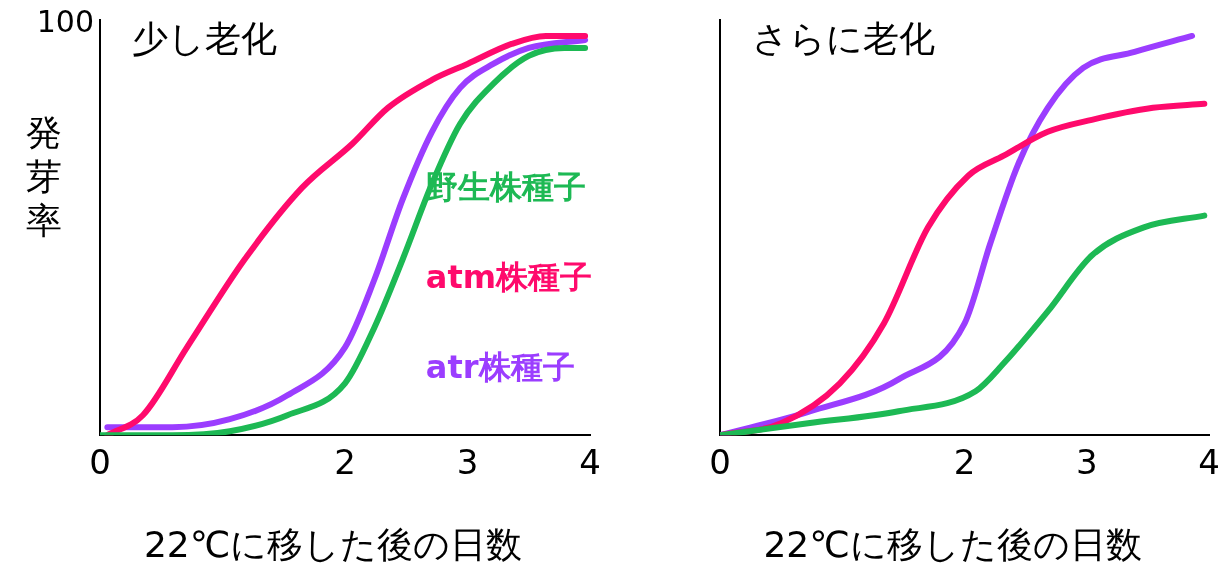  What do you see at coordinates (500, 367) in the screenshot?
I see `text: atr株種子` at bounding box center [500, 367].